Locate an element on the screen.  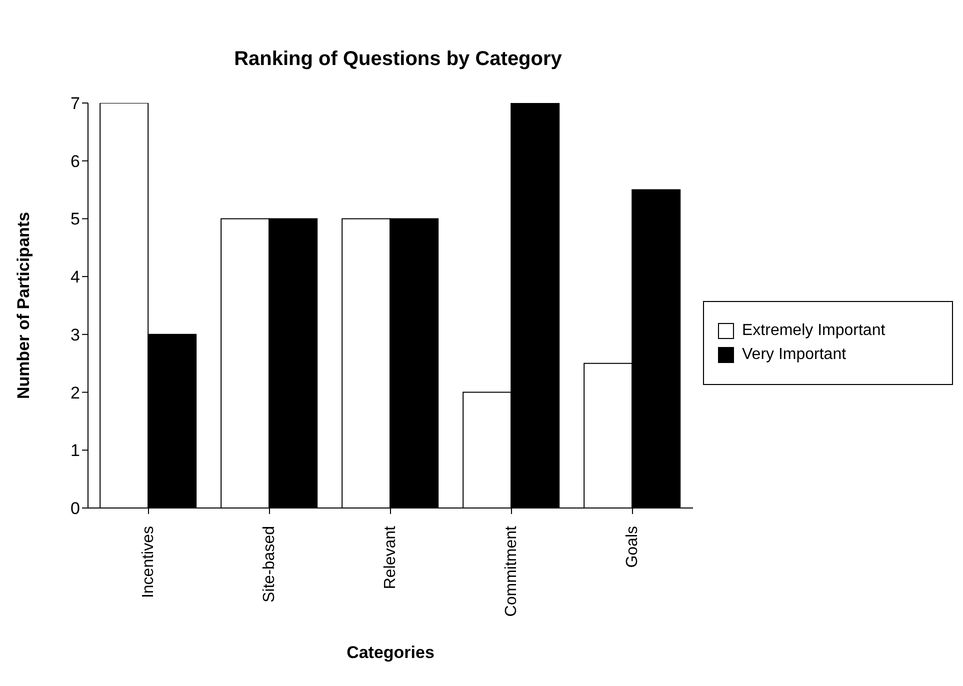
y-axis-title: Number of Participants is located at coordinates (24, 306).